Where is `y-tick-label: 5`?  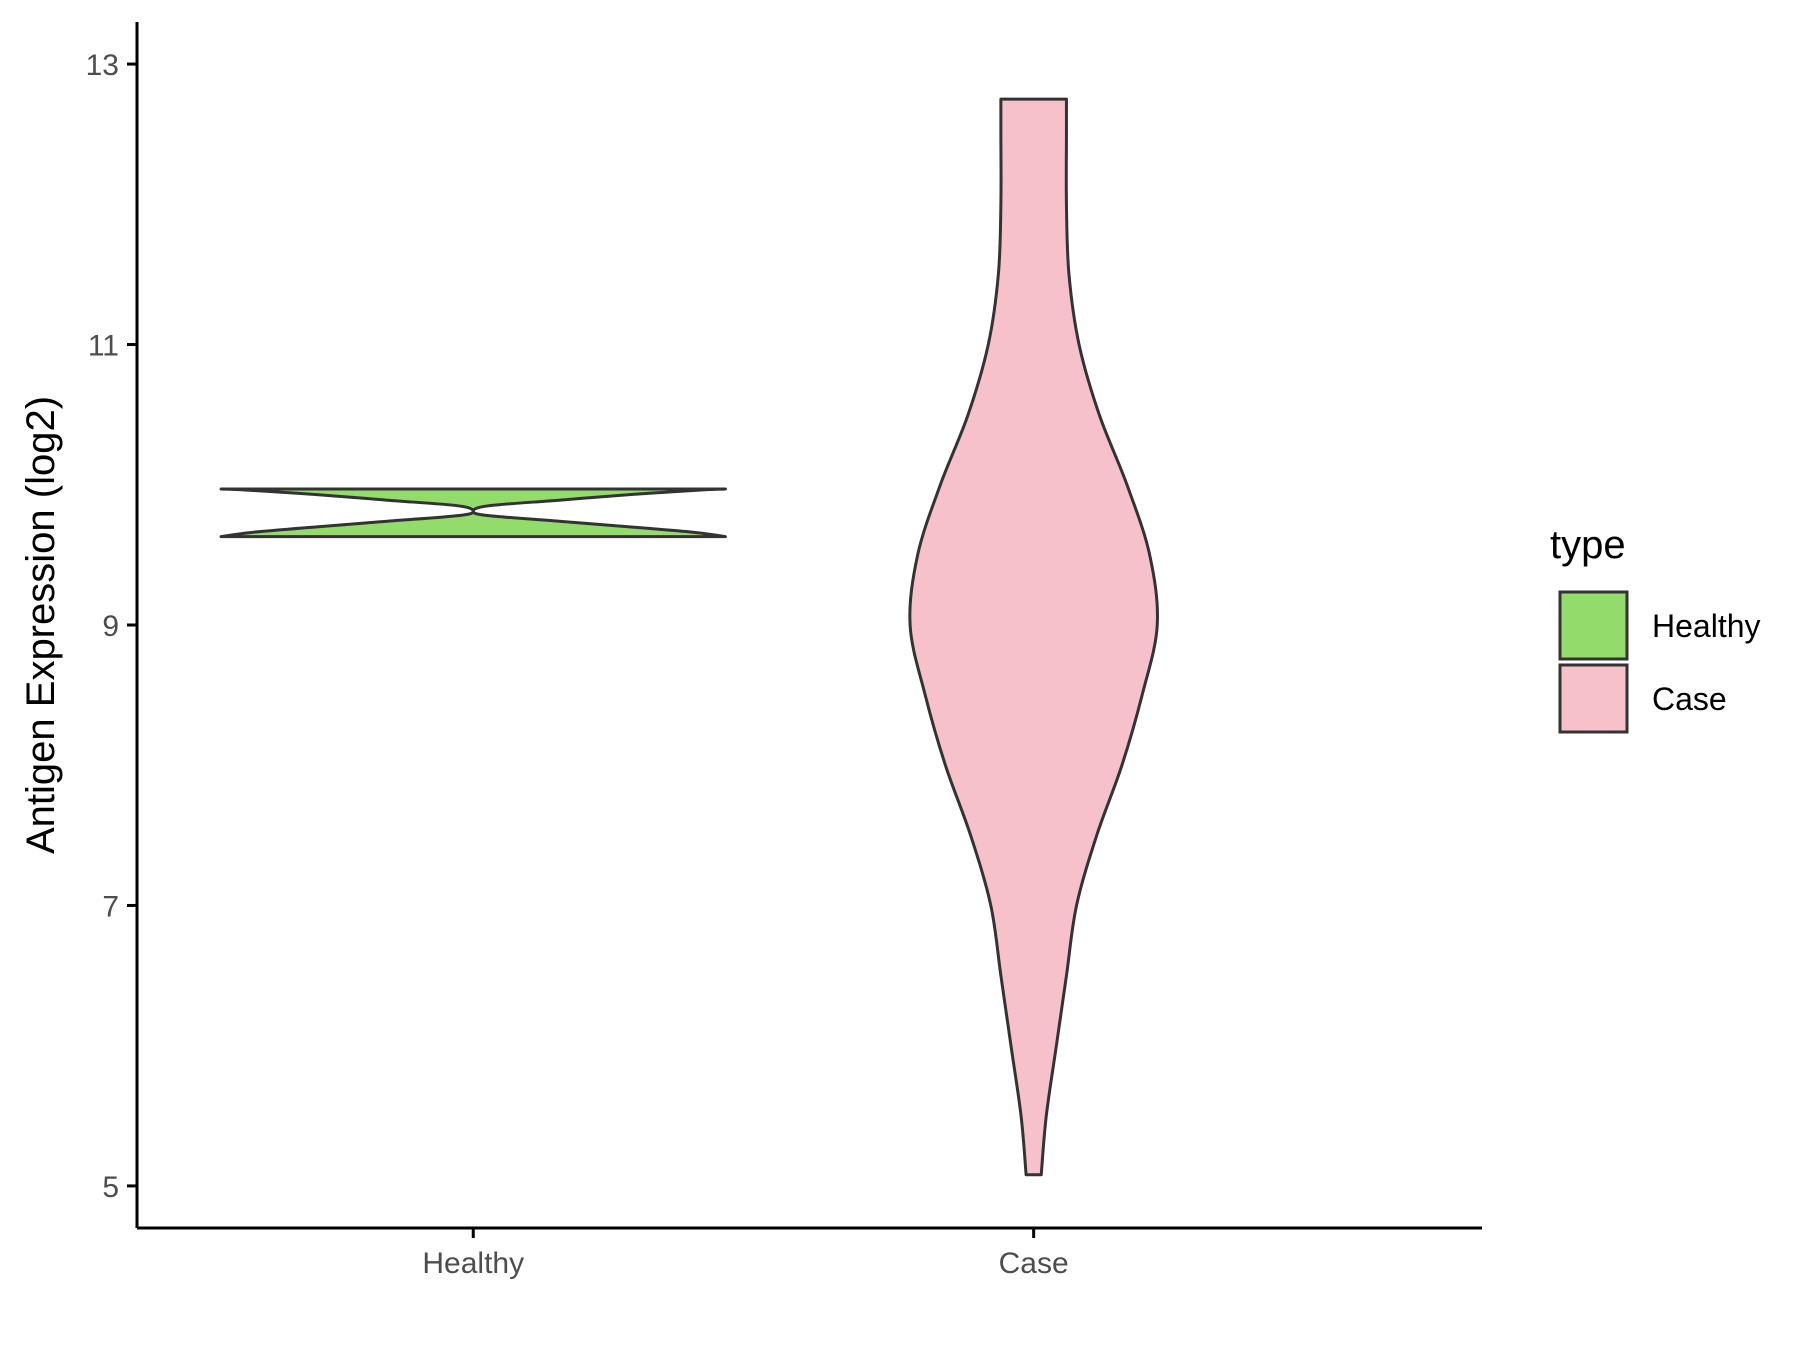
y-tick-label: 5 is located at coordinates (110, 1187).